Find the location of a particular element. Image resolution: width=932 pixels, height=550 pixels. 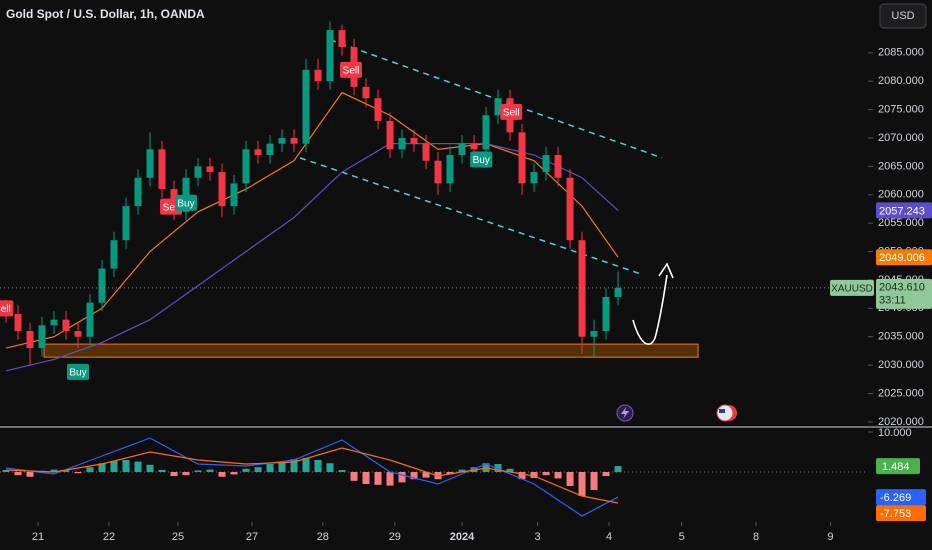

y-tick-label: 10.000 is located at coordinates (895, 433).